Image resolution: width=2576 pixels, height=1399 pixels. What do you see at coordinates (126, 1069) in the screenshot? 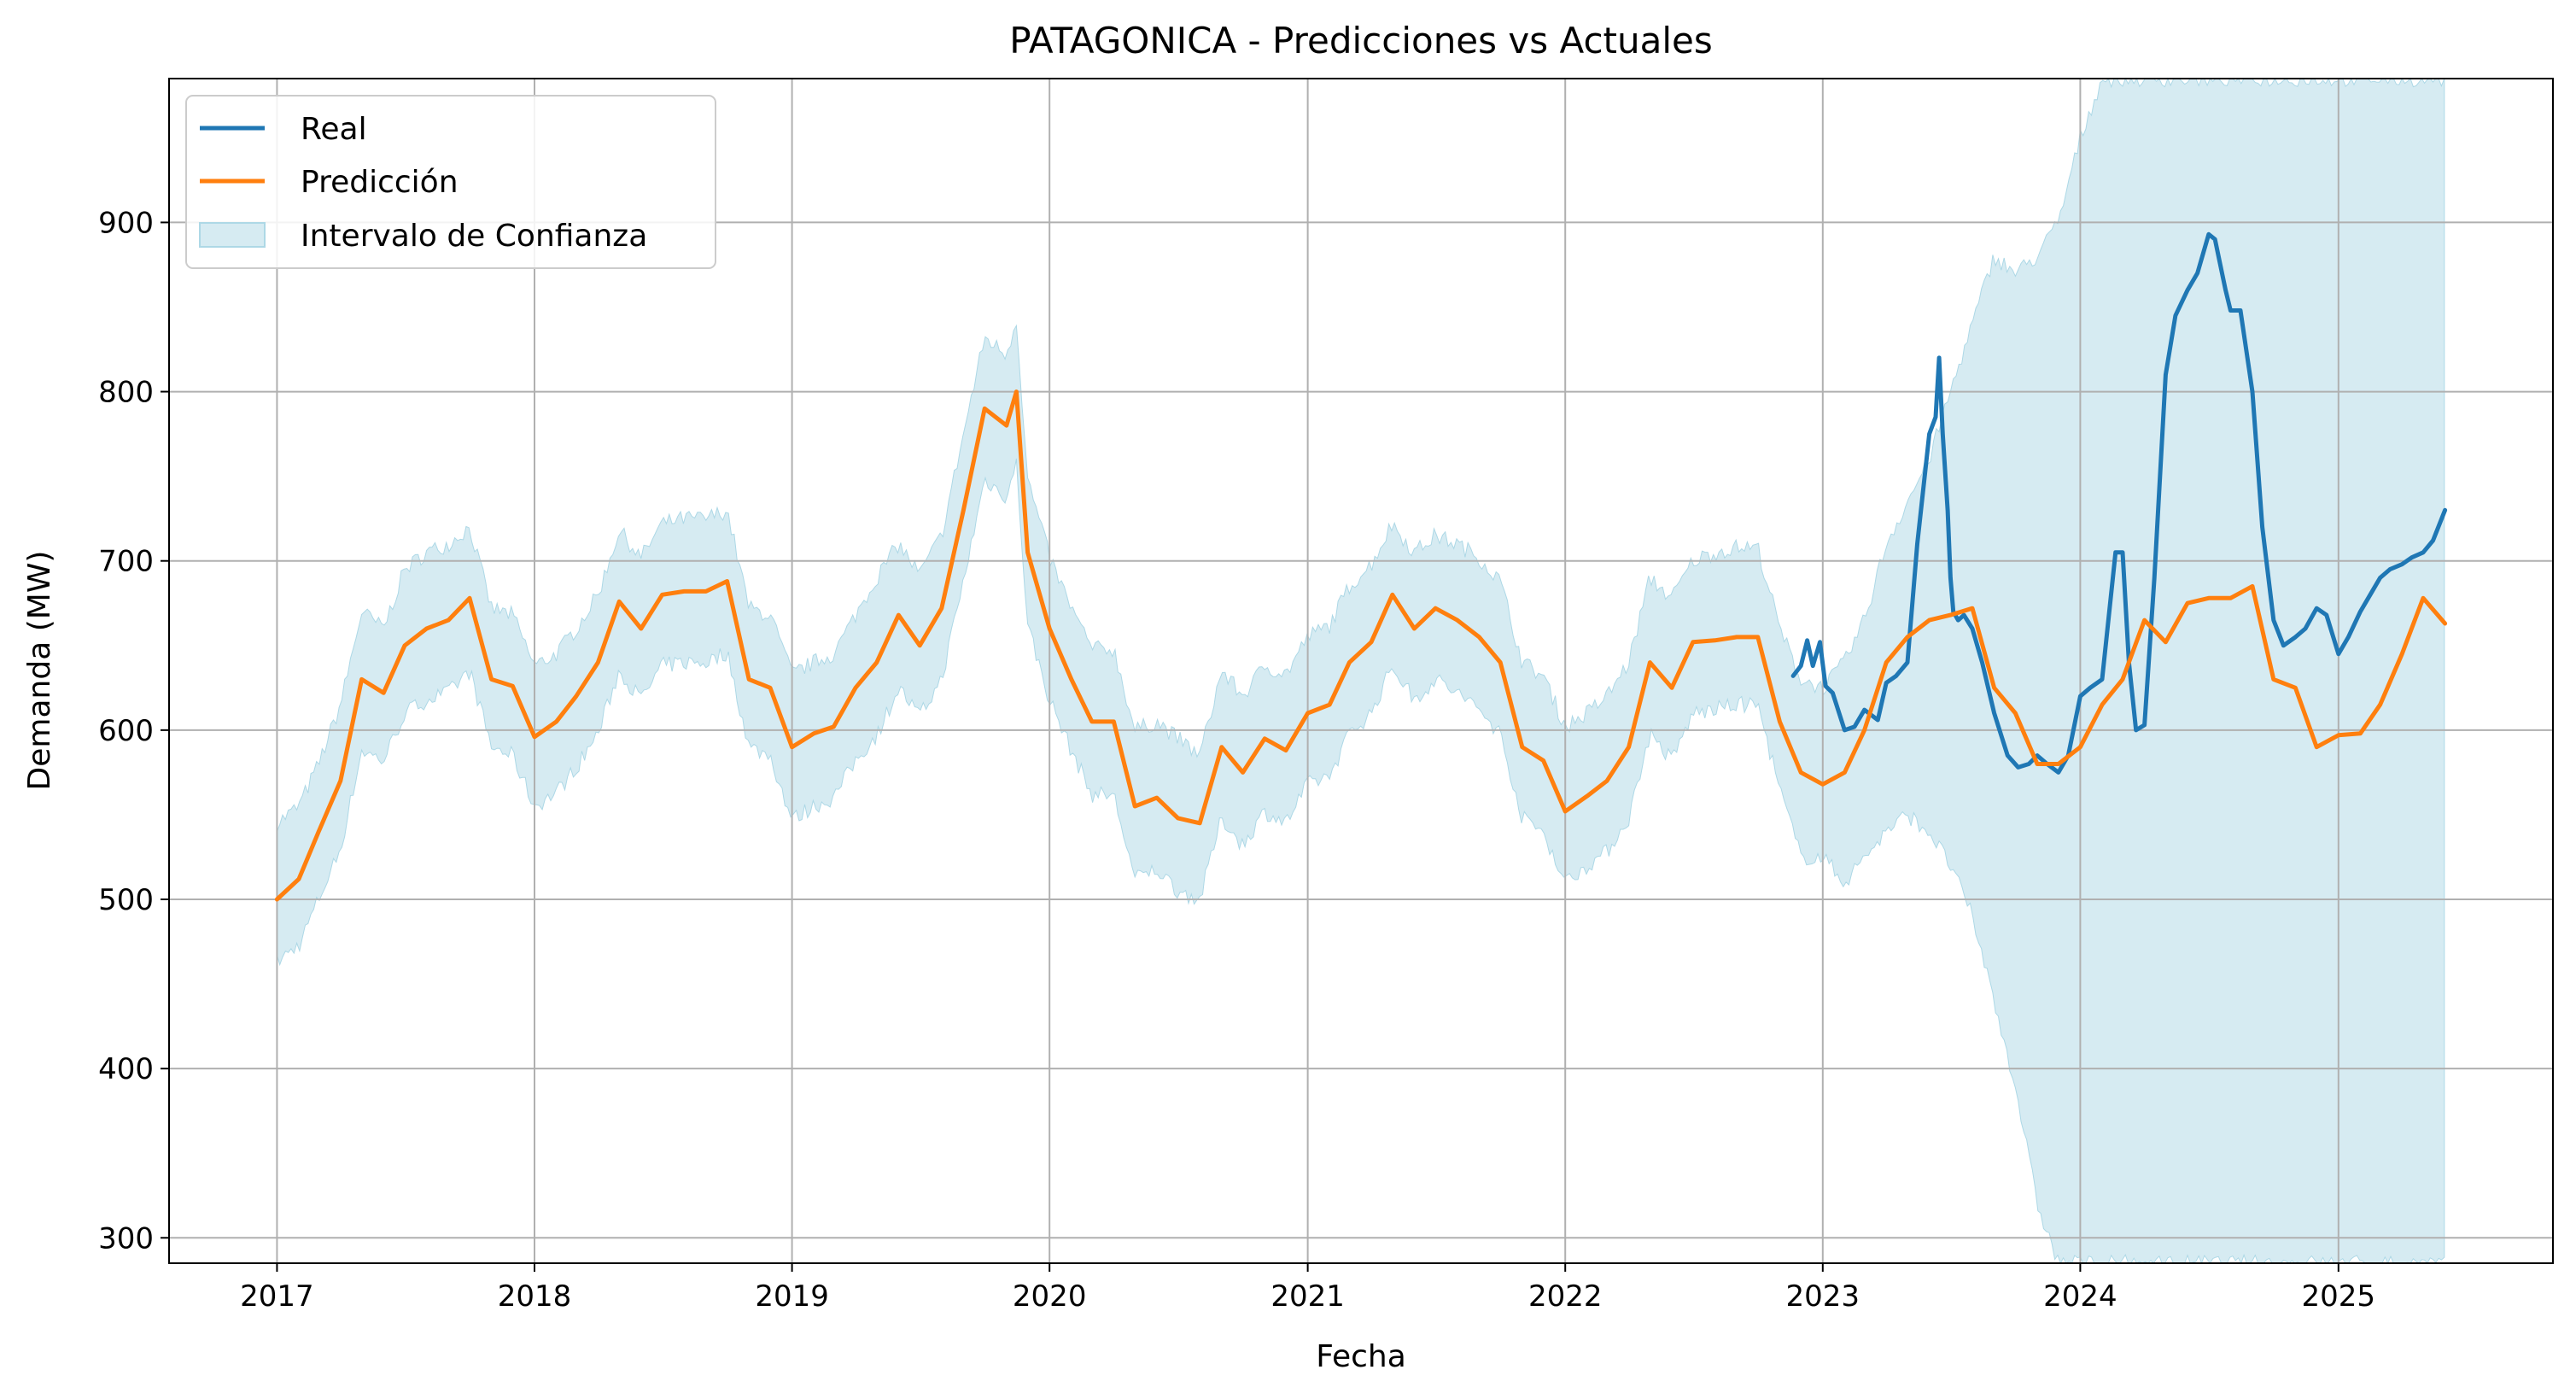
I see `y-tick-label: 400` at bounding box center [126, 1069].